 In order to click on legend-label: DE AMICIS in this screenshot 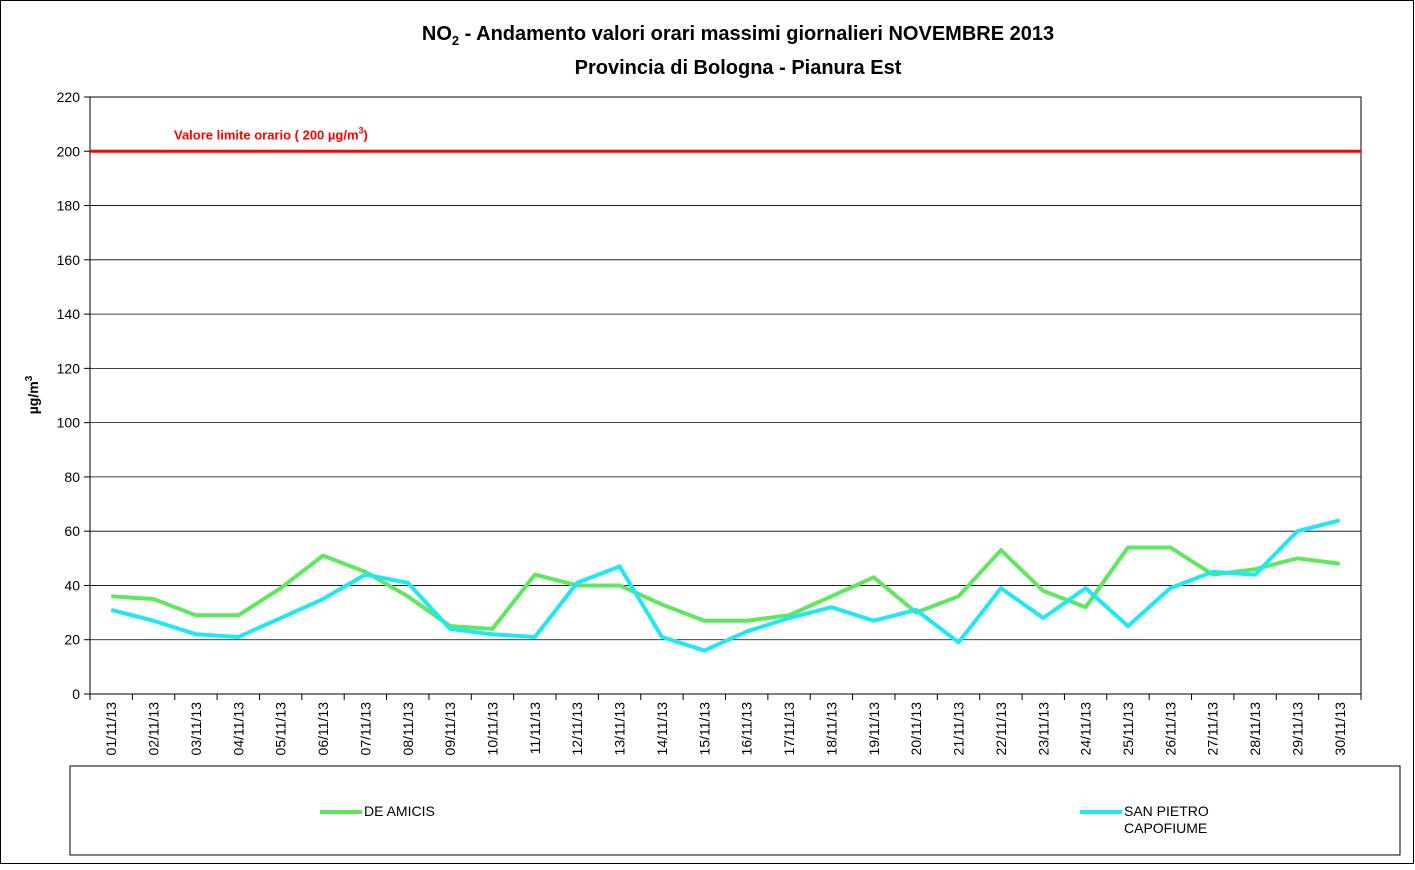, I will do `click(399, 811)`.